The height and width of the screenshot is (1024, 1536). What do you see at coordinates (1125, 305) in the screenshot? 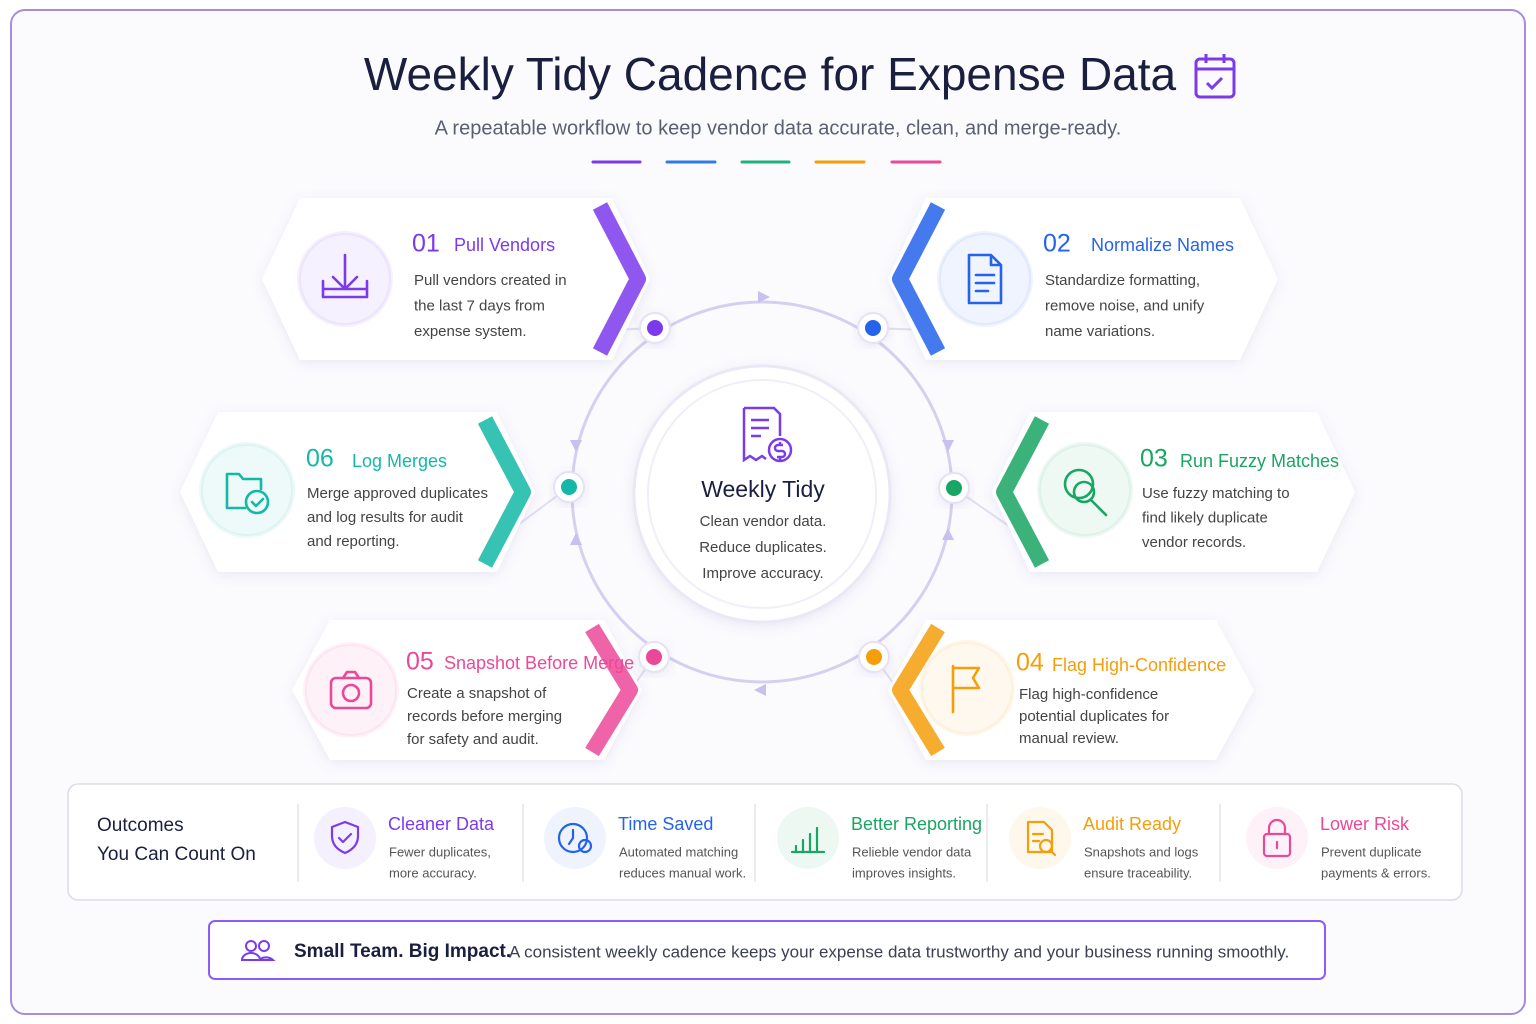
I see `step-description: remove noise, and unify` at bounding box center [1125, 305].